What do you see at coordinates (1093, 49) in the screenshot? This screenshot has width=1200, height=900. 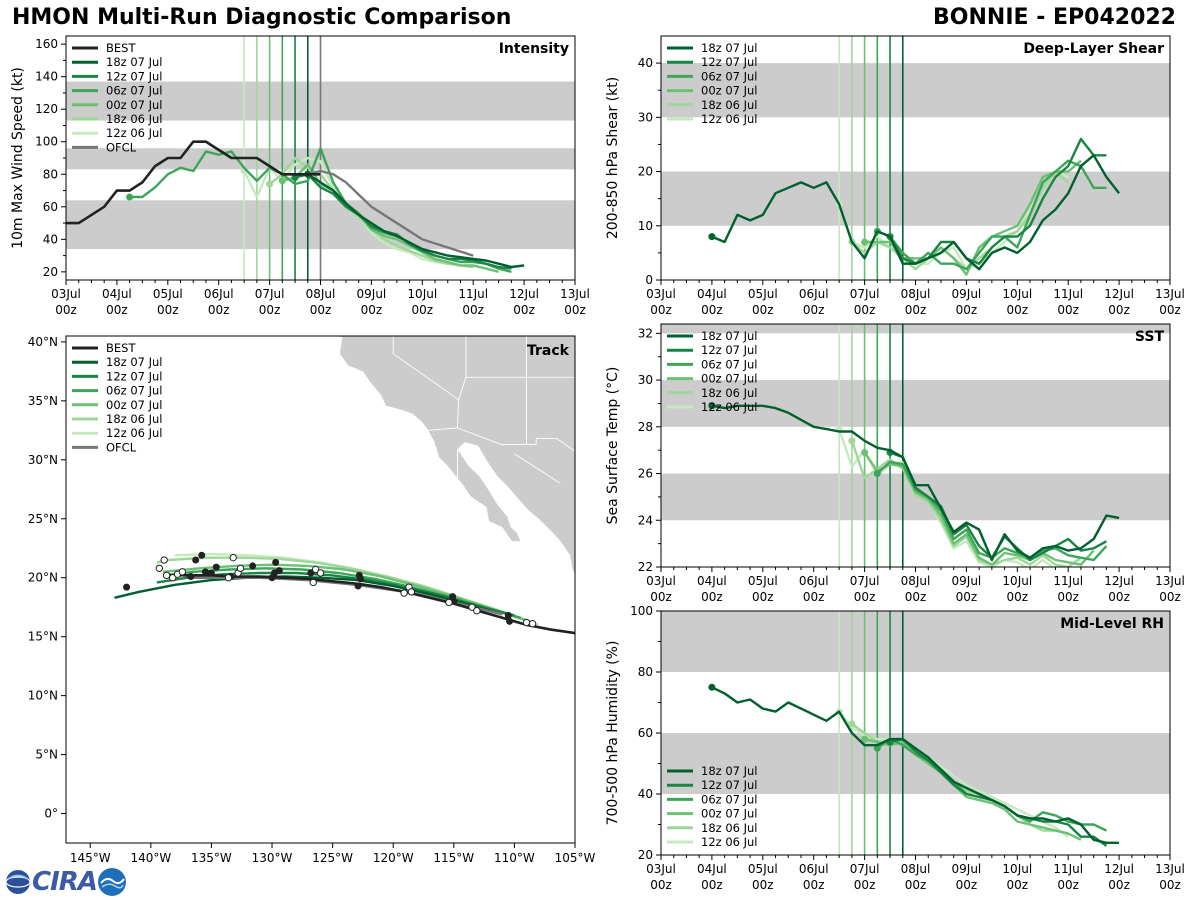 I see `panel-title: Deep-Layer Shear` at bounding box center [1093, 49].